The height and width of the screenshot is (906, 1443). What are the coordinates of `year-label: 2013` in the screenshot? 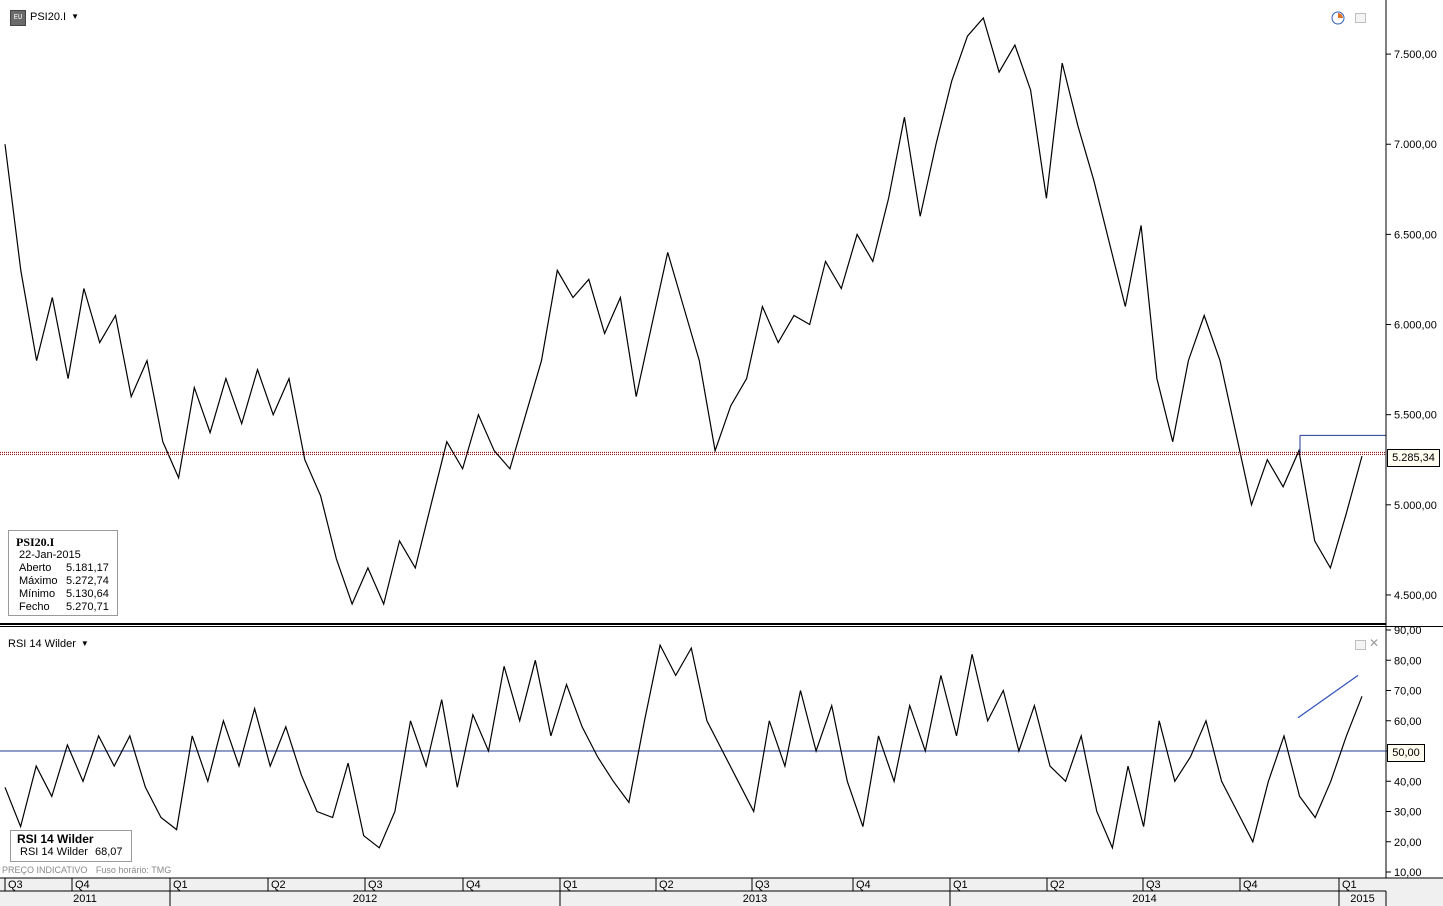 It's located at (755, 899).